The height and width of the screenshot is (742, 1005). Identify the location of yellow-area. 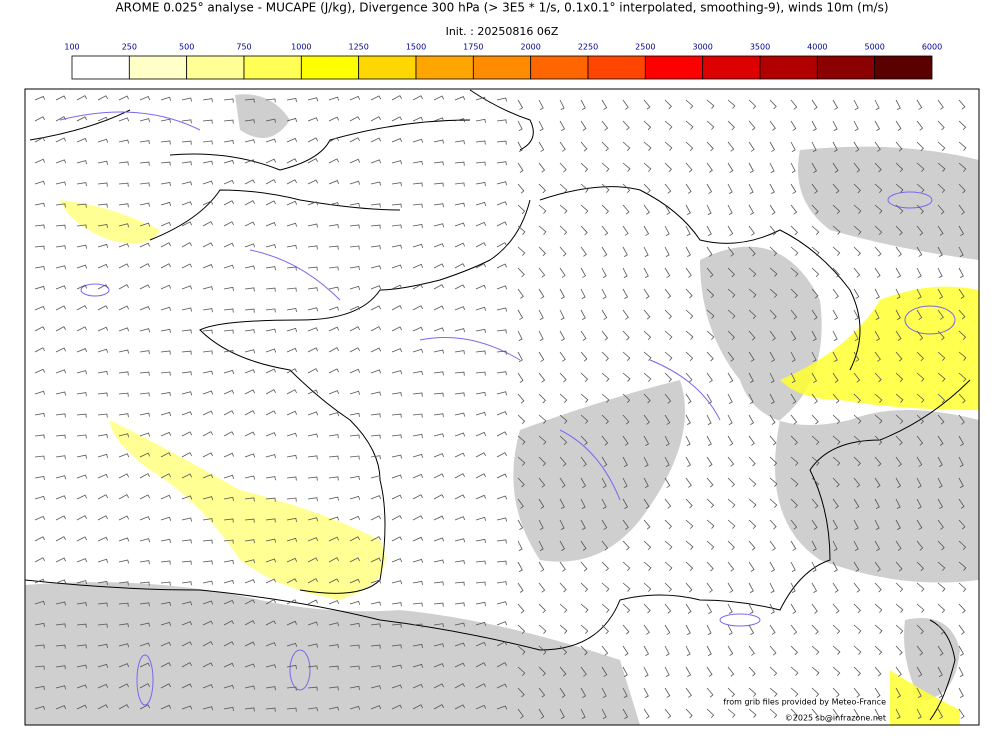
(110, 222).